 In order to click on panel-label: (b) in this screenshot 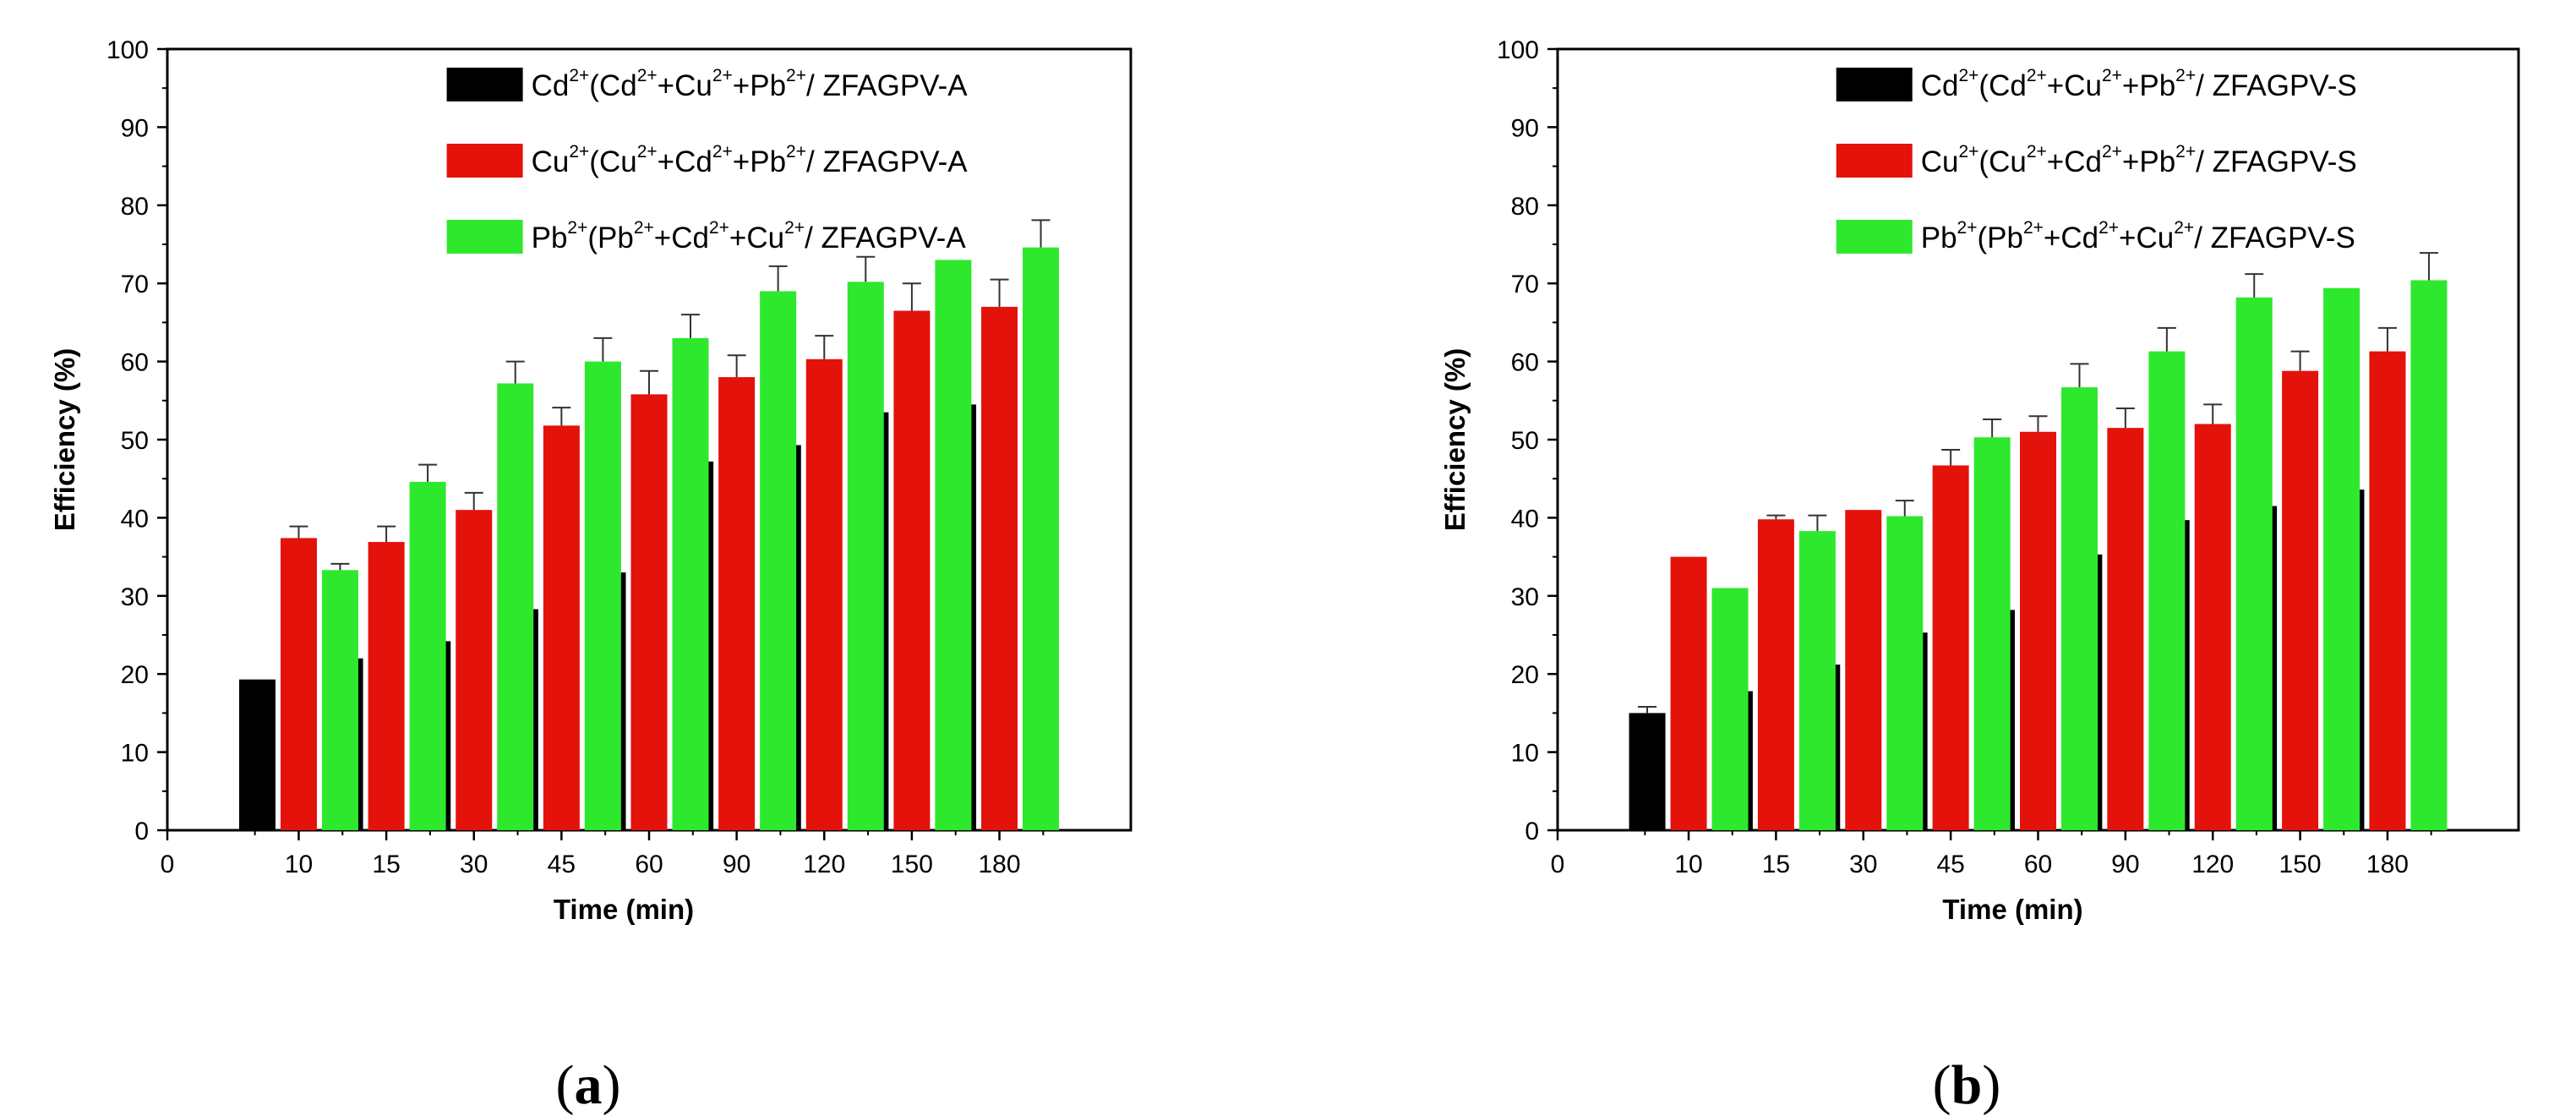, I will do `click(1967, 1085)`.